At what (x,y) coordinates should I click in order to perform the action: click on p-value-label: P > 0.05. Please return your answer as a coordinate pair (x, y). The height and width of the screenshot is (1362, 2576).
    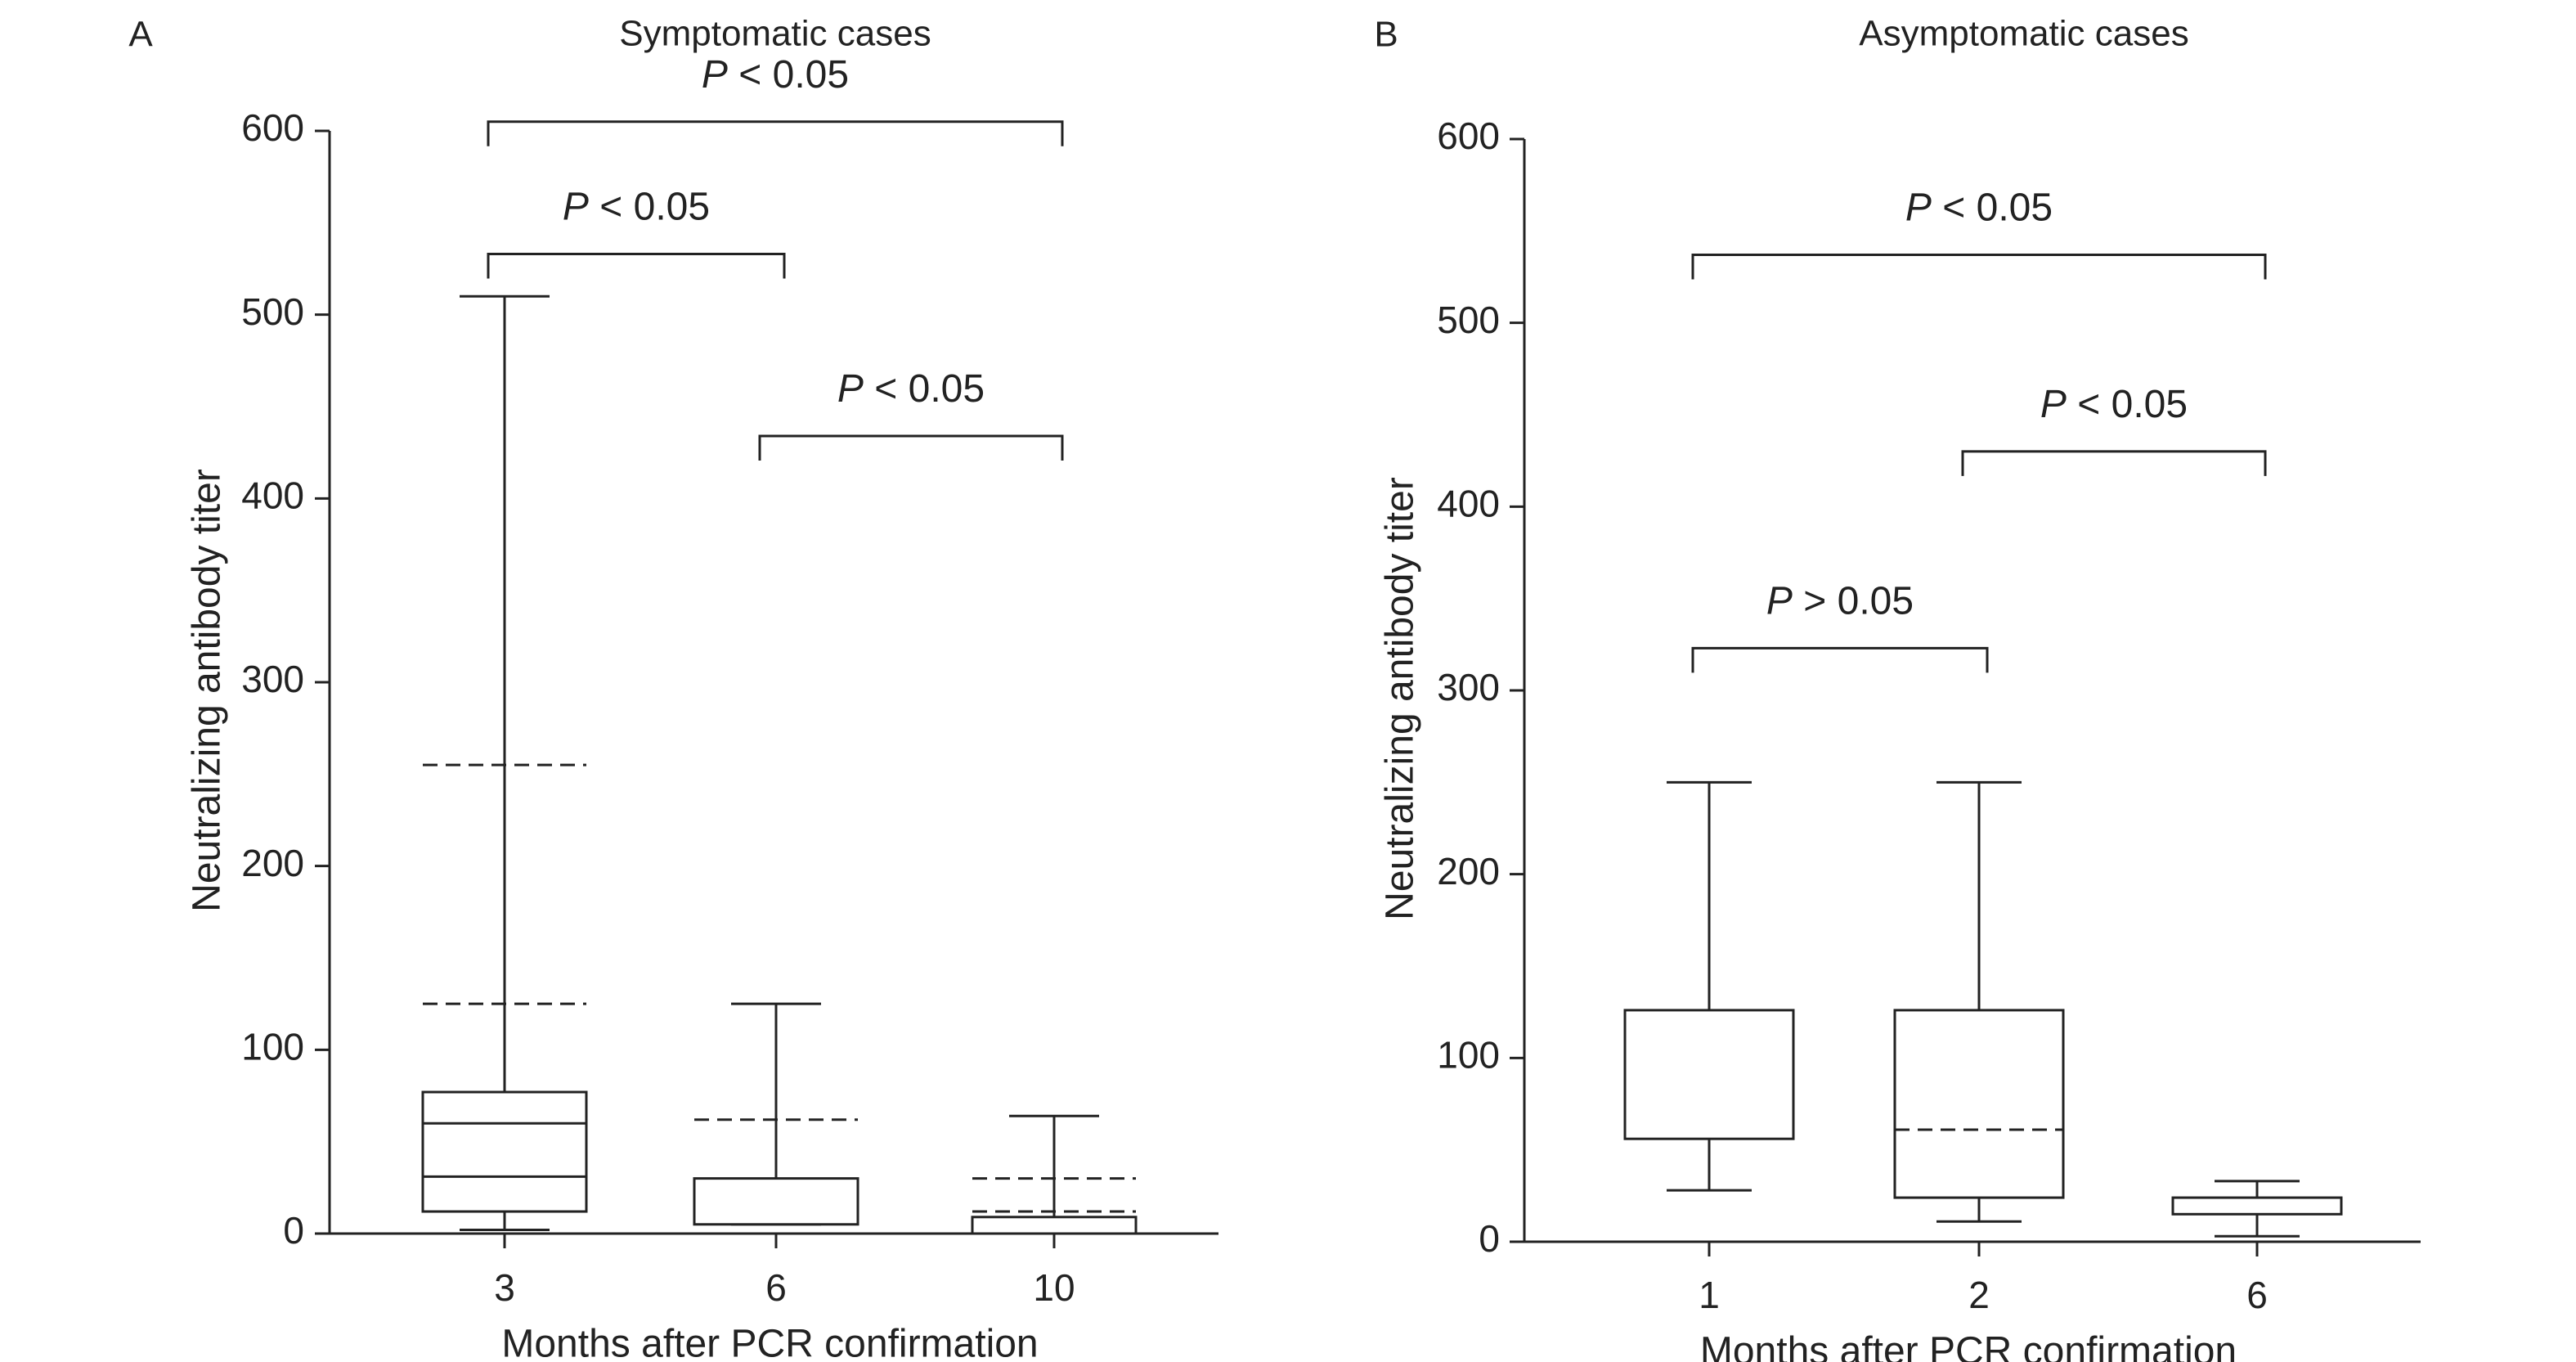
    Looking at the image, I should click on (1840, 601).